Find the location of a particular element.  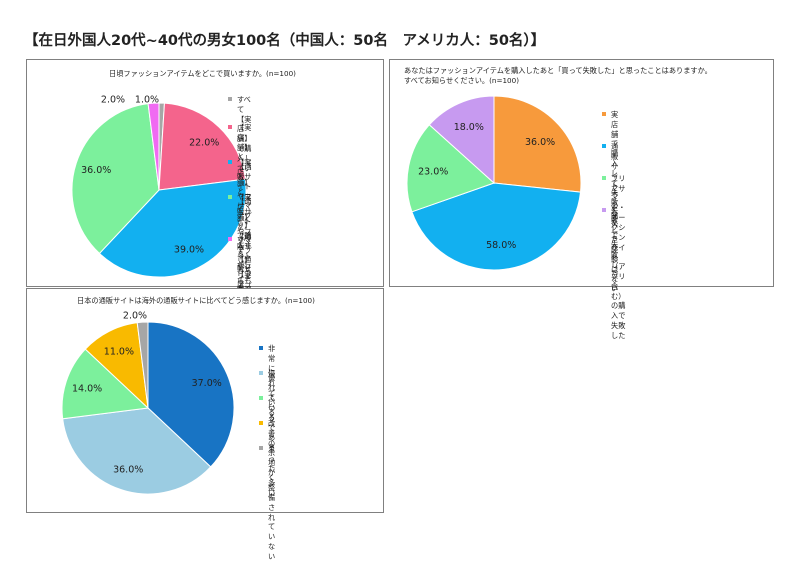

legend-label: 失敗した経験はない is located at coordinates (615, 250).